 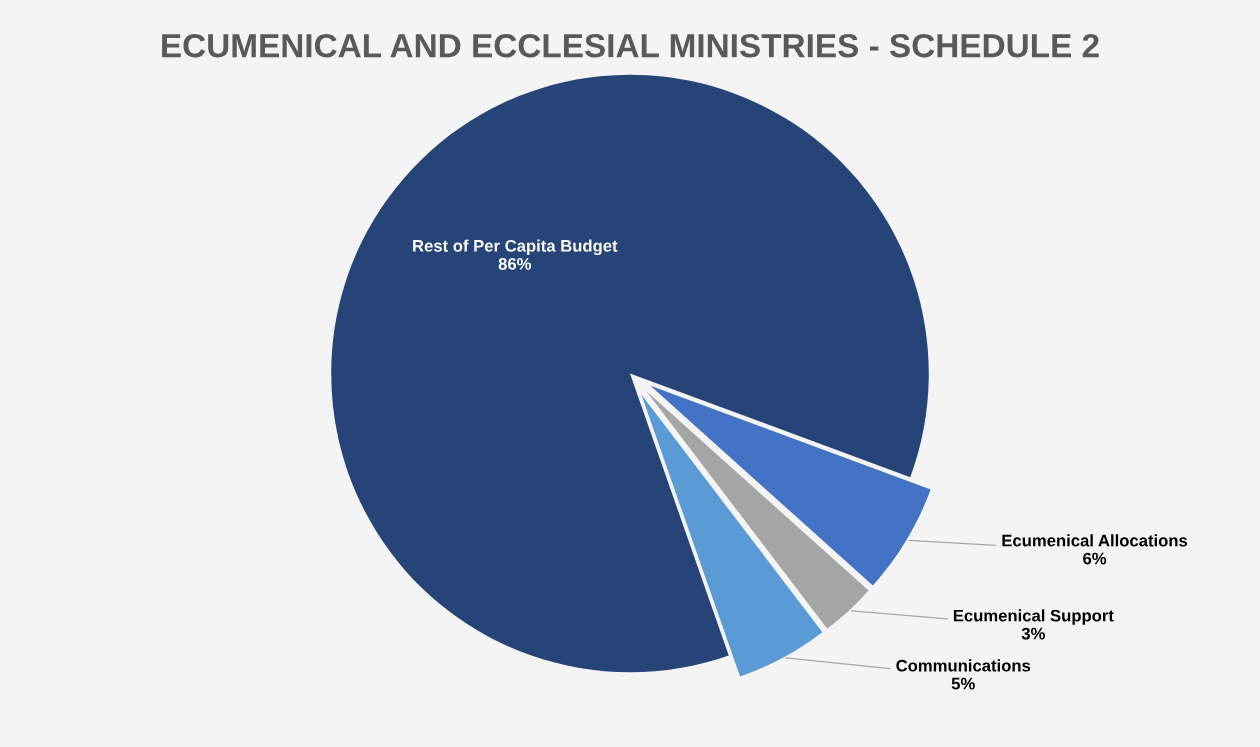 What do you see at coordinates (1095, 540) in the screenshot?
I see `slice-label: Ecumenical Allocations` at bounding box center [1095, 540].